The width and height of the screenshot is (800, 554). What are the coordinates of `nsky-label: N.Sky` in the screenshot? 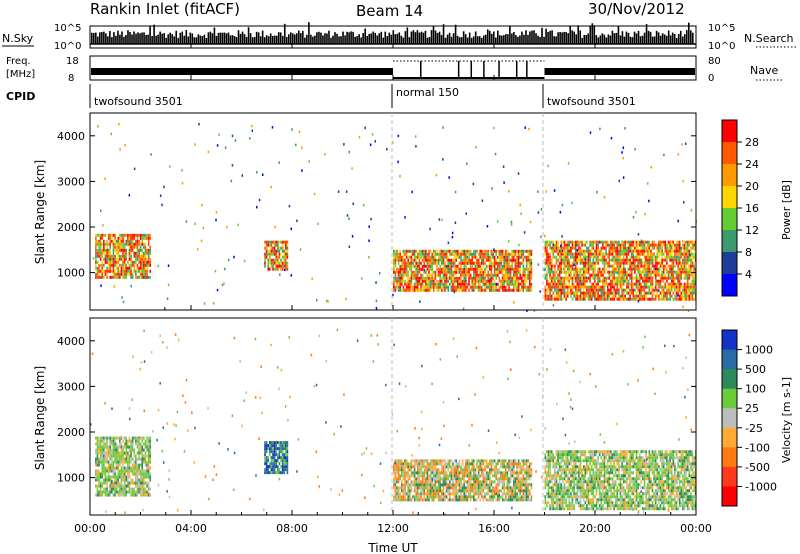 It's located at (18, 38).